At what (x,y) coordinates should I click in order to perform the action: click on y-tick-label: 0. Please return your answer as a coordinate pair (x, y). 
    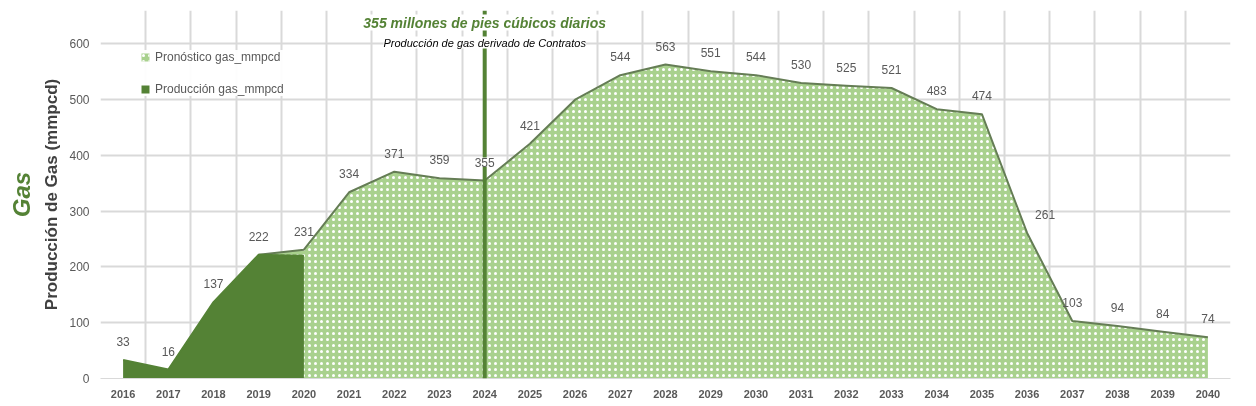
    Looking at the image, I should click on (86, 379).